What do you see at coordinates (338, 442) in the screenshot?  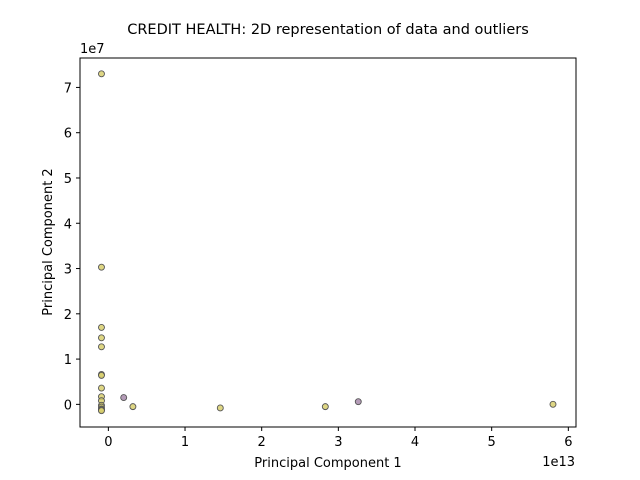 I see `x-tick-label: 3` at bounding box center [338, 442].